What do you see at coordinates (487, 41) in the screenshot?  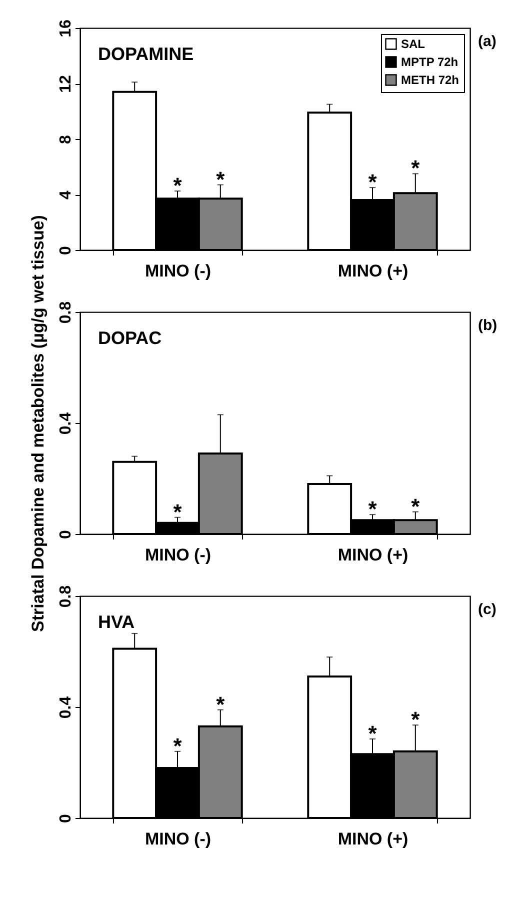 I see `text: (a)` at bounding box center [487, 41].